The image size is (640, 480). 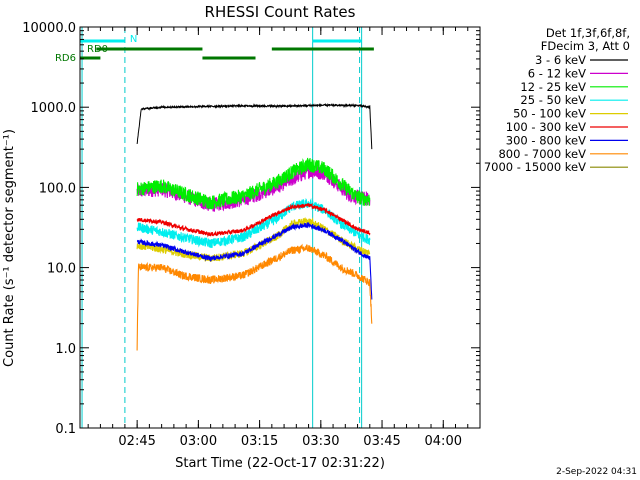 What do you see at coordinates (320, 441) in the screenshot?
I see `x-tick-label: 03:30` at bounding box center [320, 441].